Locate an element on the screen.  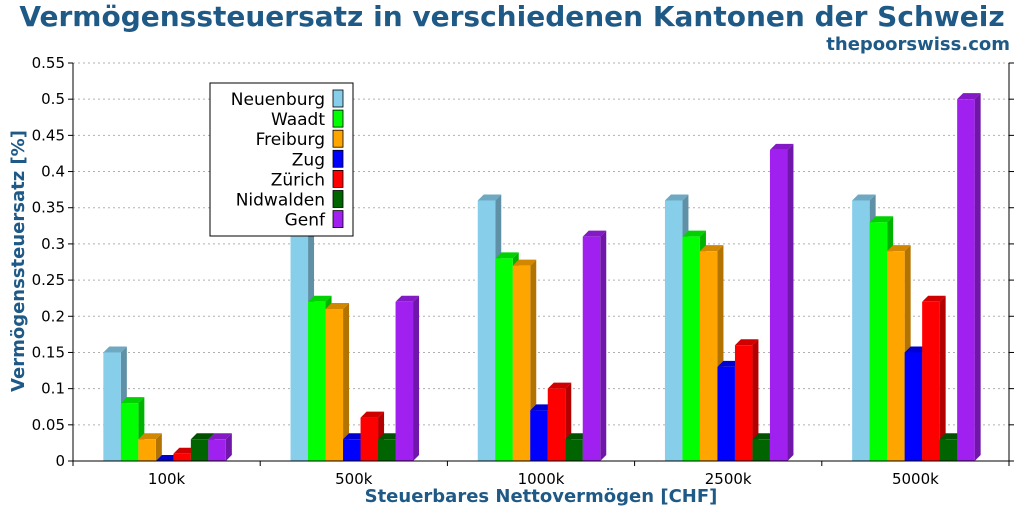
y-tick-label: 0.1 is located at coordinates (53, 389).